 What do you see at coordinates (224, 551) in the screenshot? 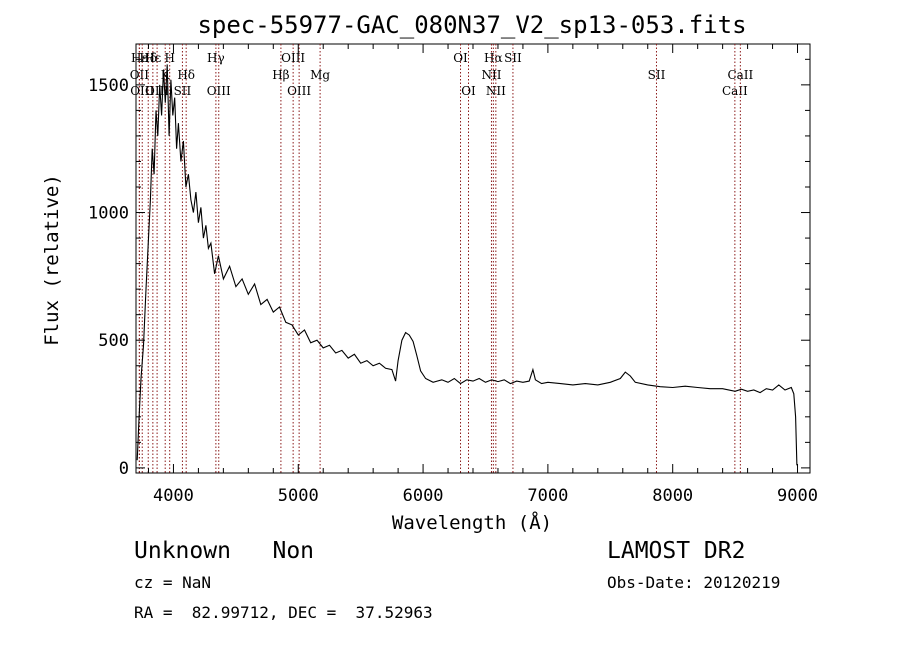
I see `object-class-text: Unknown Non` at bounding box center [224, 551].